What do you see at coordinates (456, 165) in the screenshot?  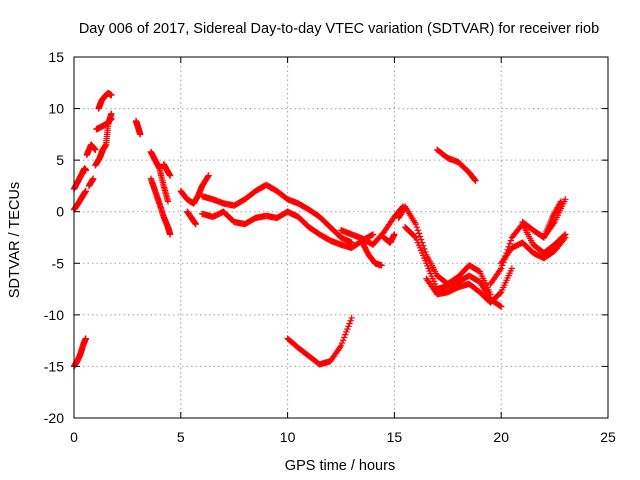 I see `series-arc-x` at bounding box center [456, 165].